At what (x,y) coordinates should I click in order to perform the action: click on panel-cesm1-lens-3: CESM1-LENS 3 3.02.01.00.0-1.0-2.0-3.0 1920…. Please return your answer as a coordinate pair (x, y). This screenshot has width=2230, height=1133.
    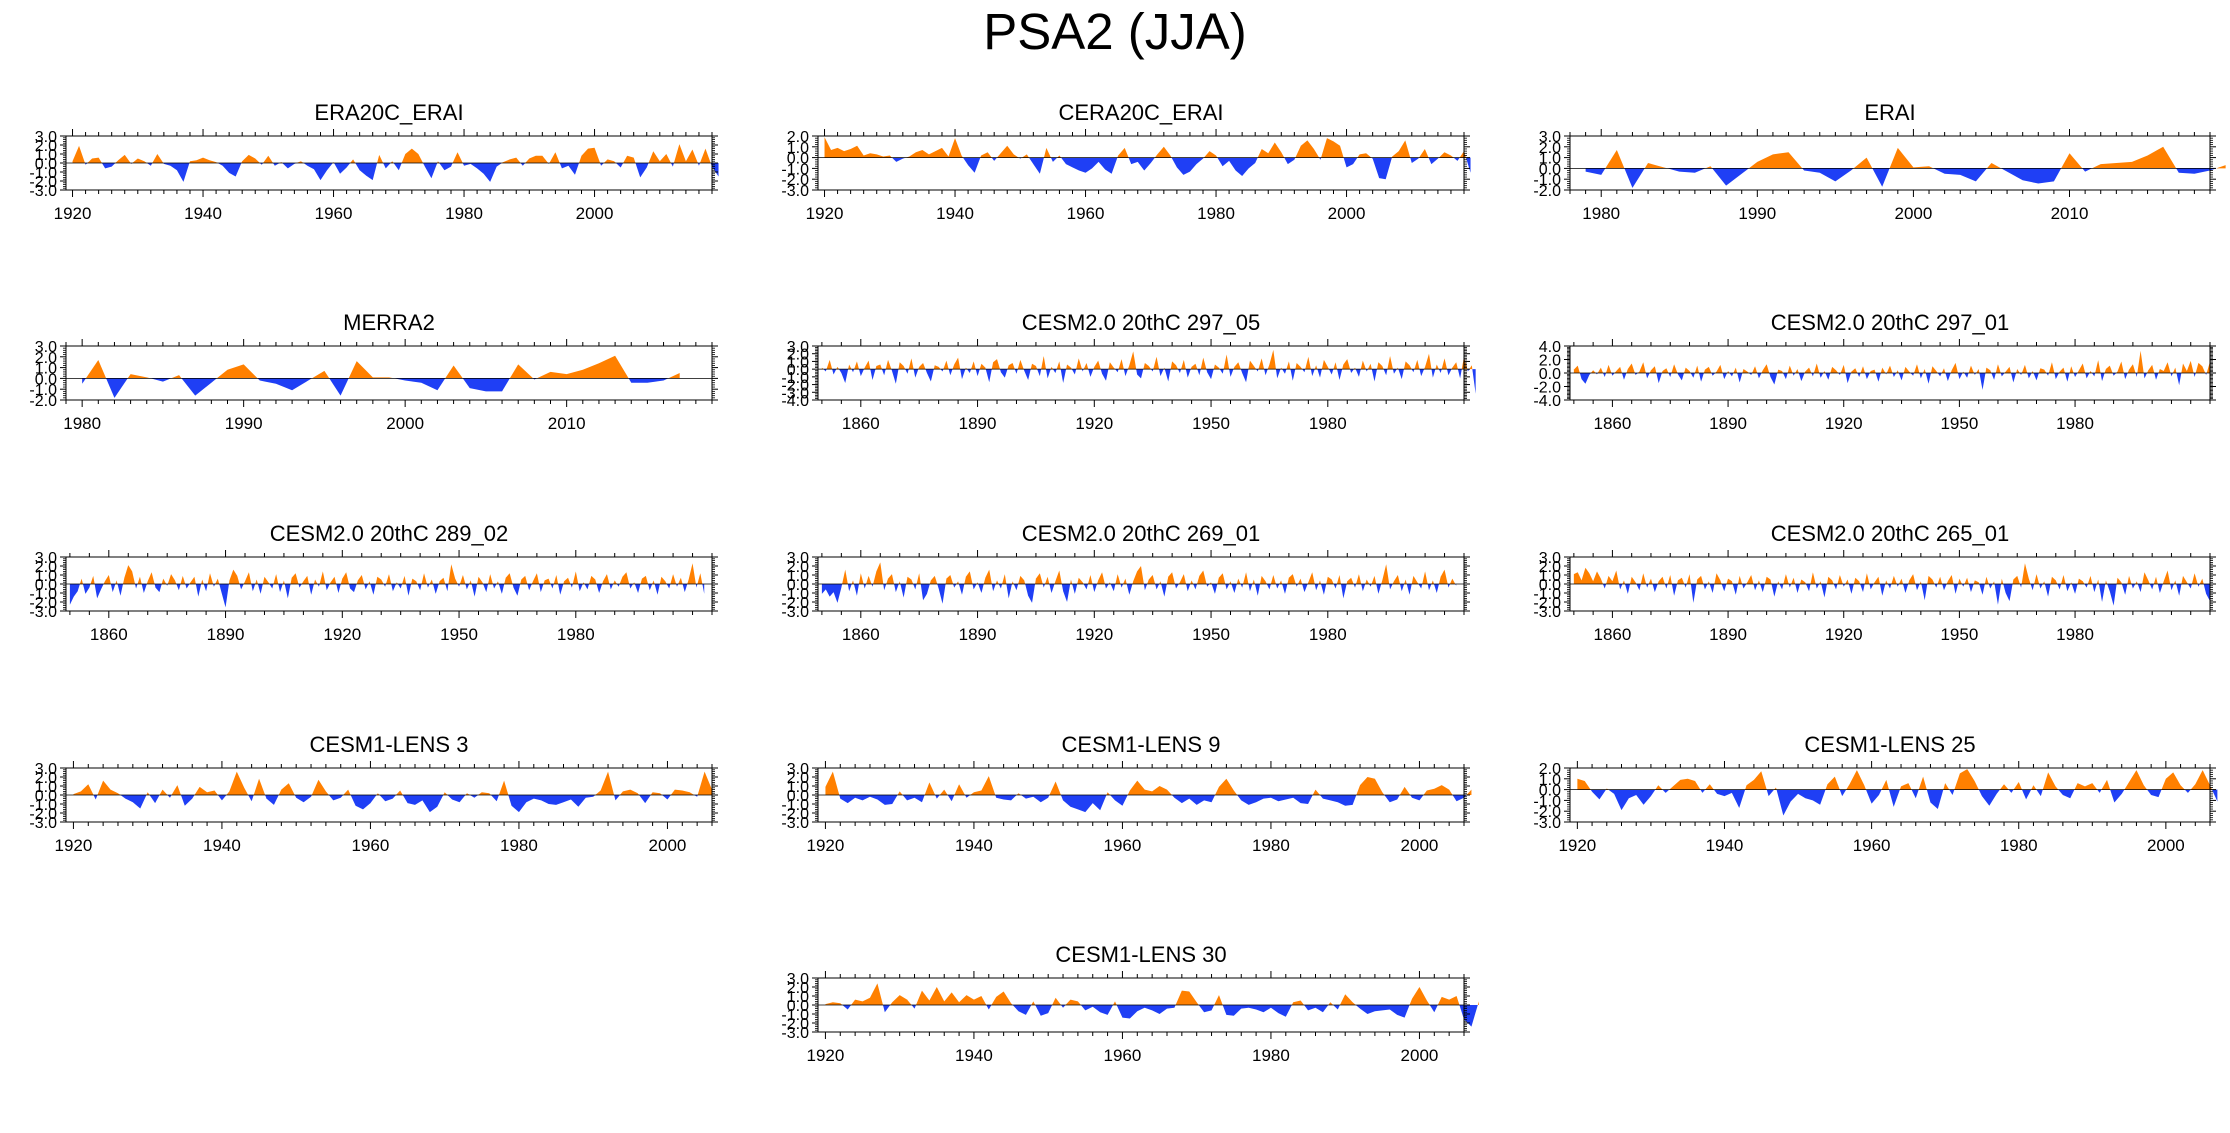
    Looking at the image, I should click on (373, 793).